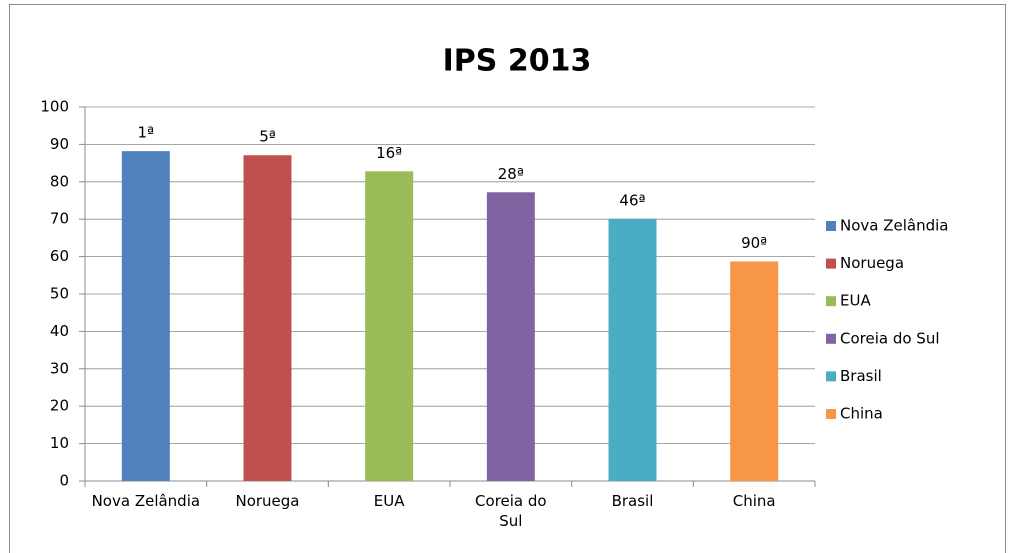 This screenshot has height=553, width=1014. I want to click on legend-label: Noruega, so click(872, 263).